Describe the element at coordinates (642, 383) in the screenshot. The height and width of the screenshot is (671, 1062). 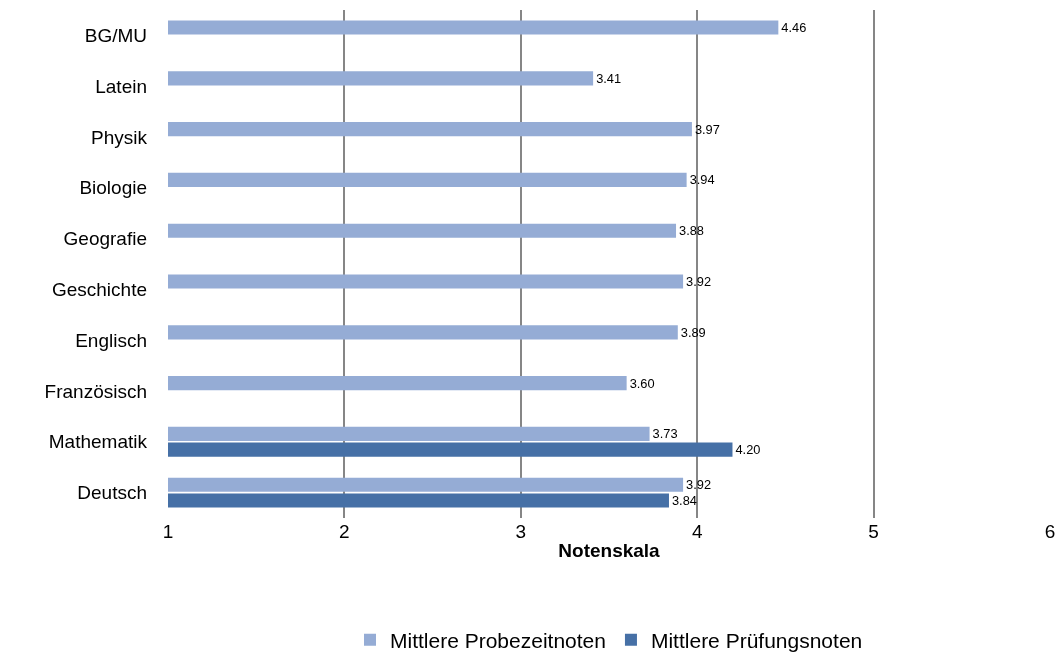
I see `data-label: 3.60` at that location.